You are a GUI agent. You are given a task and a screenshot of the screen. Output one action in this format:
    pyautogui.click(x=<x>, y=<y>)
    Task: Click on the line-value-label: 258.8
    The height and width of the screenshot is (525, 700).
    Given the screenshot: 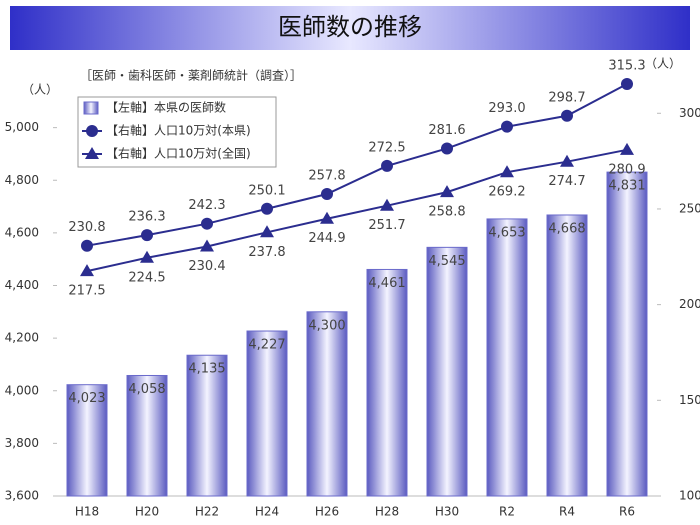 What is the action you would take?
    pyautogui.click(x=446, y=212)
    